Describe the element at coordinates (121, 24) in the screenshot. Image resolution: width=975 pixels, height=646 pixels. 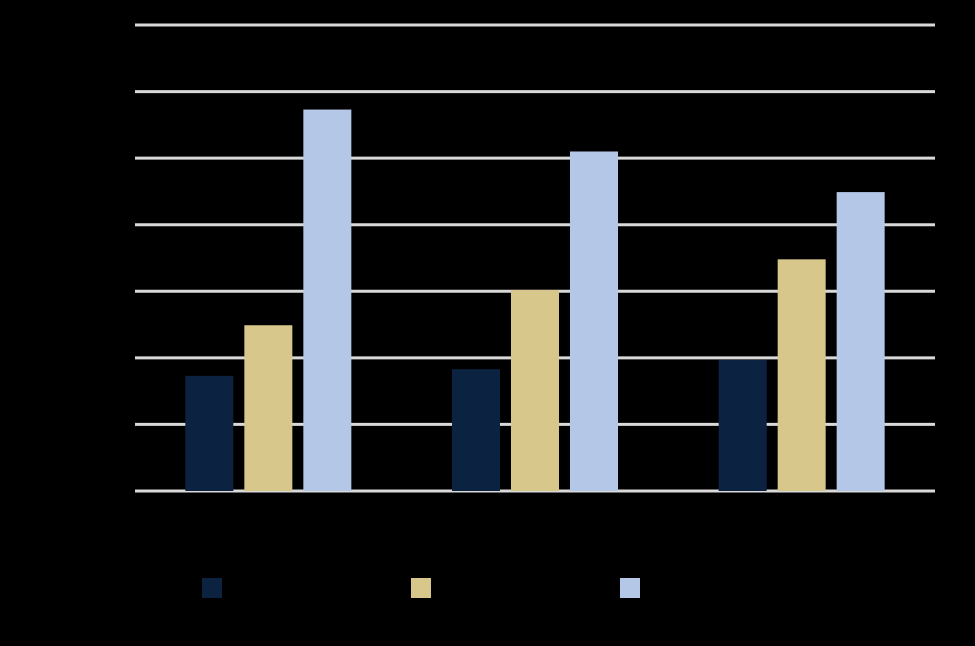
I see `y-tick-label: 7` at that location.